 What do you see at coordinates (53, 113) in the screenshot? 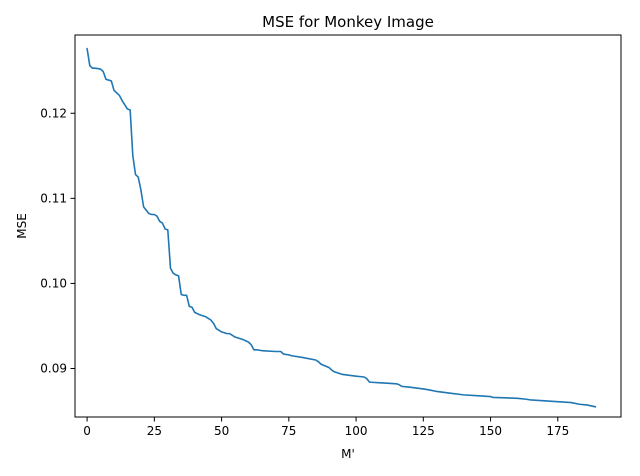
I see `y-tick-label: 0.12` at bounding box center [53, 113].